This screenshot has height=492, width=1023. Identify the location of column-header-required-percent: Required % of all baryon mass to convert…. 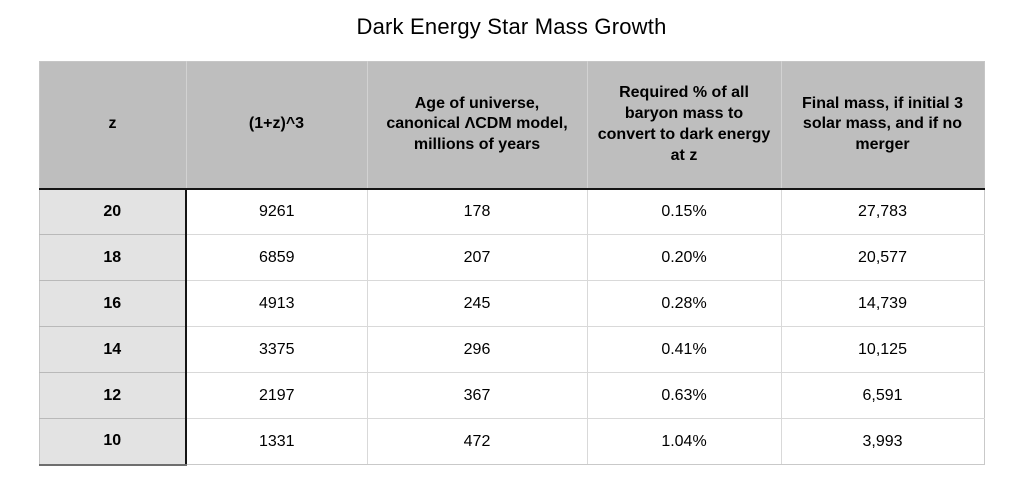
(684, 125).